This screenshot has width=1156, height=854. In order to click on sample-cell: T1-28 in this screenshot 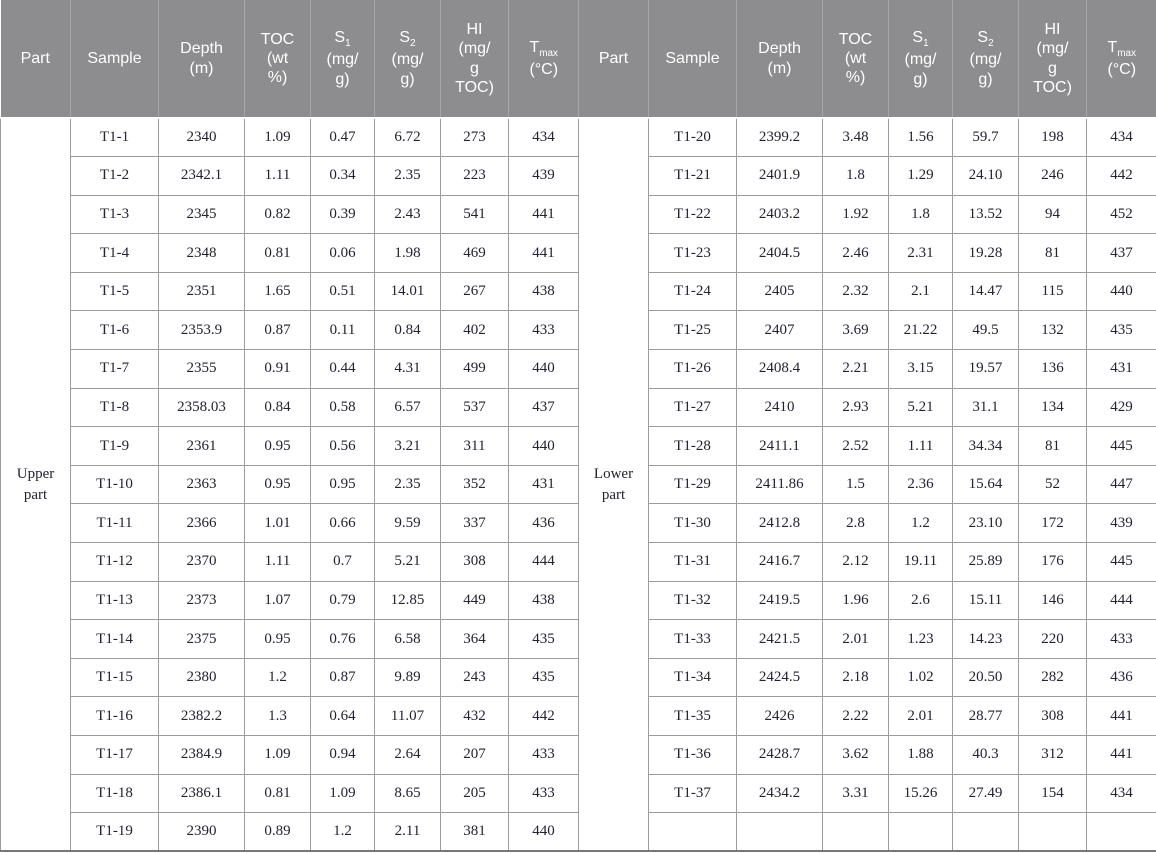, I will do `click(692, 446)`.